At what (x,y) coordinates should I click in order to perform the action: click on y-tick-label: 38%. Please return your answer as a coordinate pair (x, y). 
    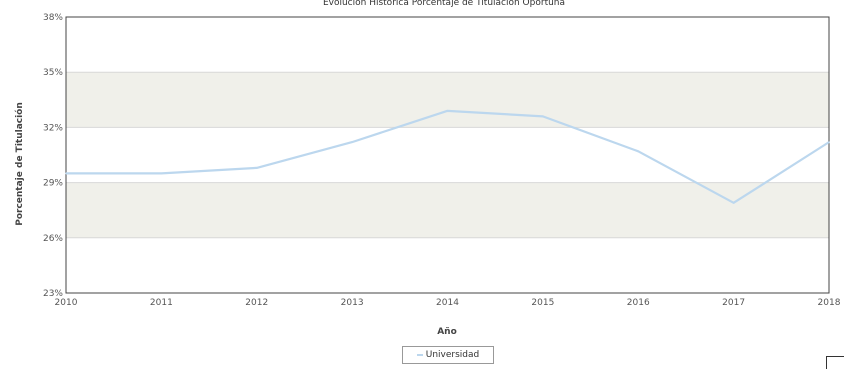
    Looking at the image, I should click on (53, 18).